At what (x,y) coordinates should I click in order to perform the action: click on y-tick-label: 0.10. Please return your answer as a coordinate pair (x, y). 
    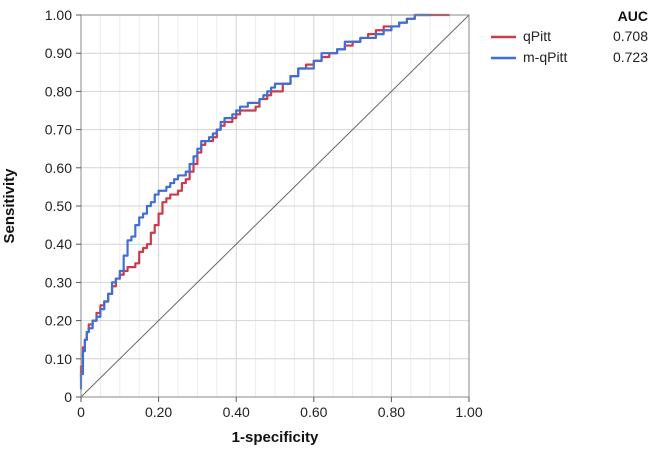
    Looking at the image, I should click on (58, 359).